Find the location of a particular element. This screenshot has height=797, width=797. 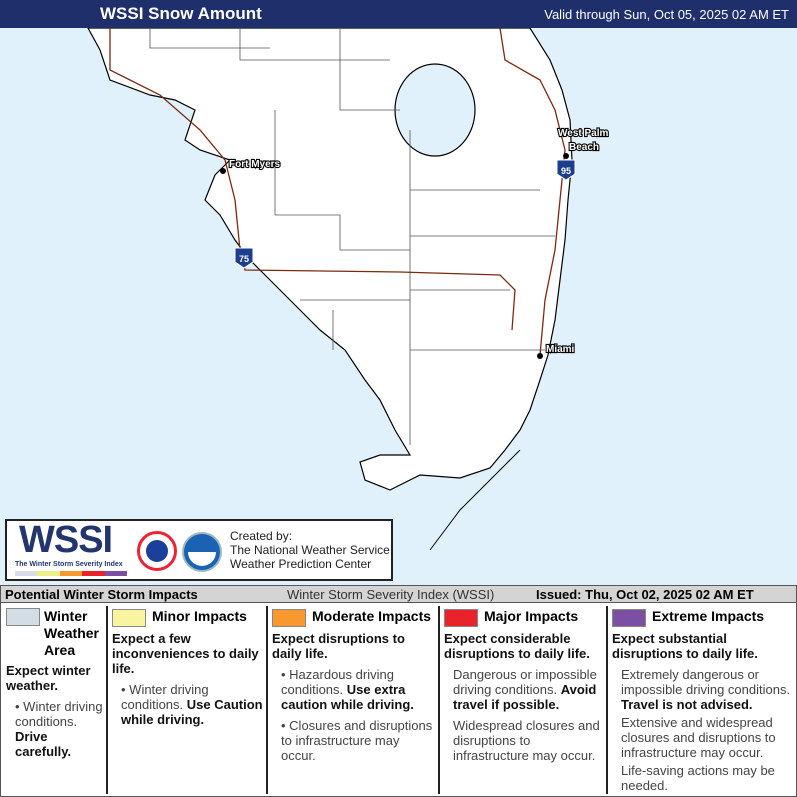

legend-index: Winter Storm Severity Index (WSSI) is located at coordinates (391, 594).